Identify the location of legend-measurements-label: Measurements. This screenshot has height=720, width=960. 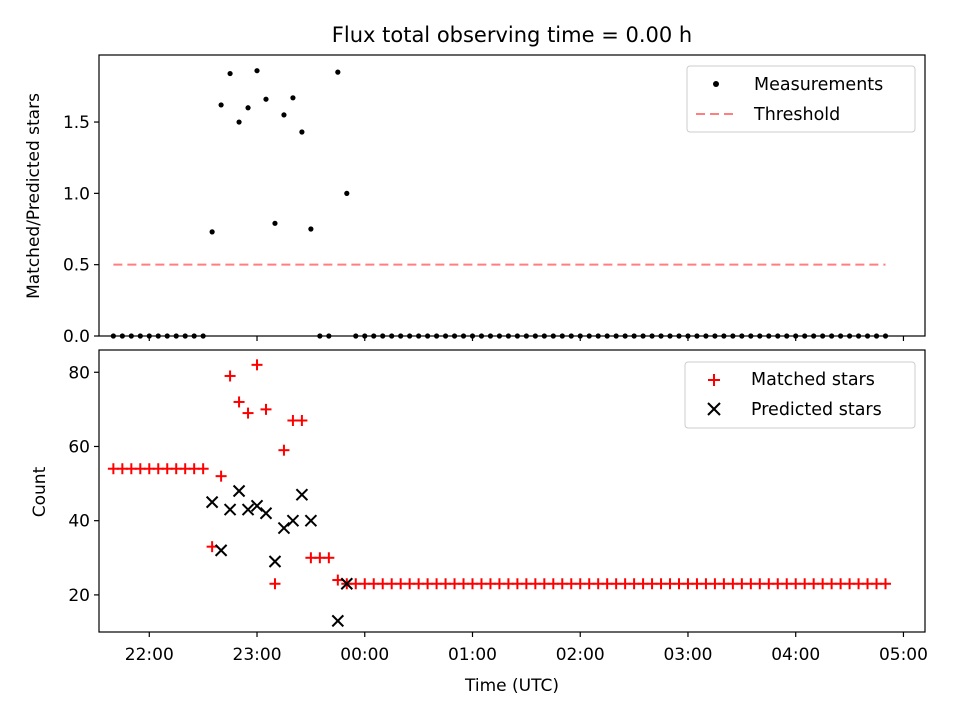
(818, 85).